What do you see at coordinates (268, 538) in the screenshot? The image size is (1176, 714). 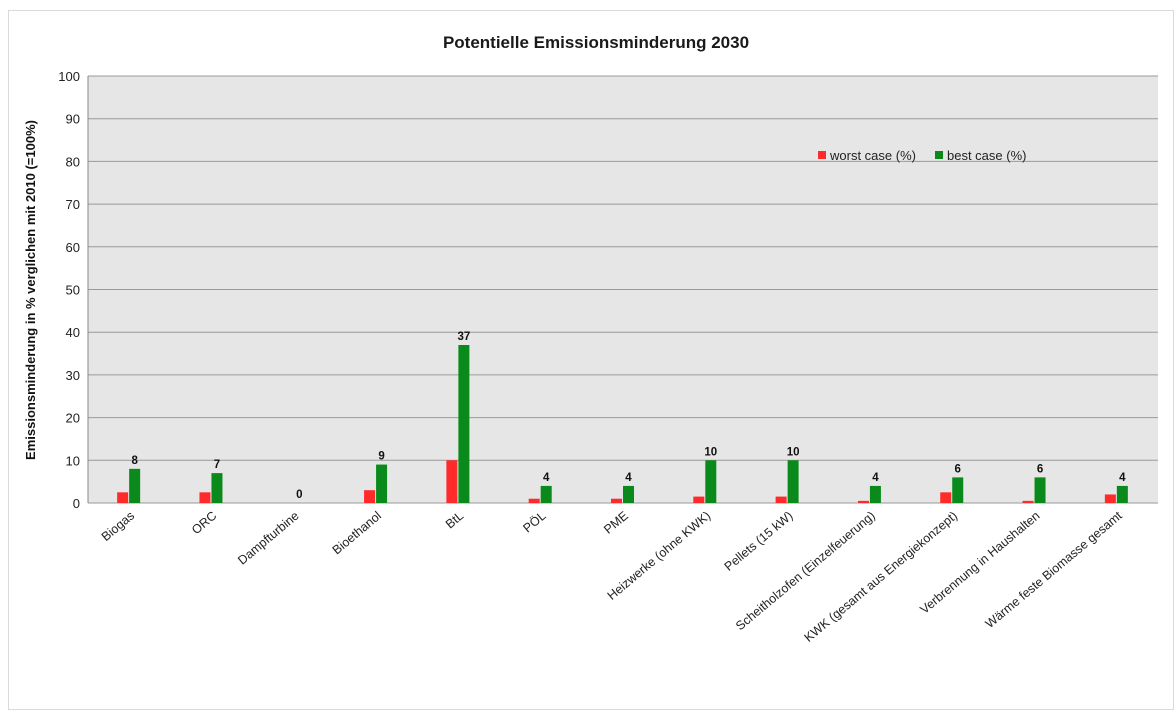 I see `x-category-label: Dampfturbine` at bounding box center [268, 538].